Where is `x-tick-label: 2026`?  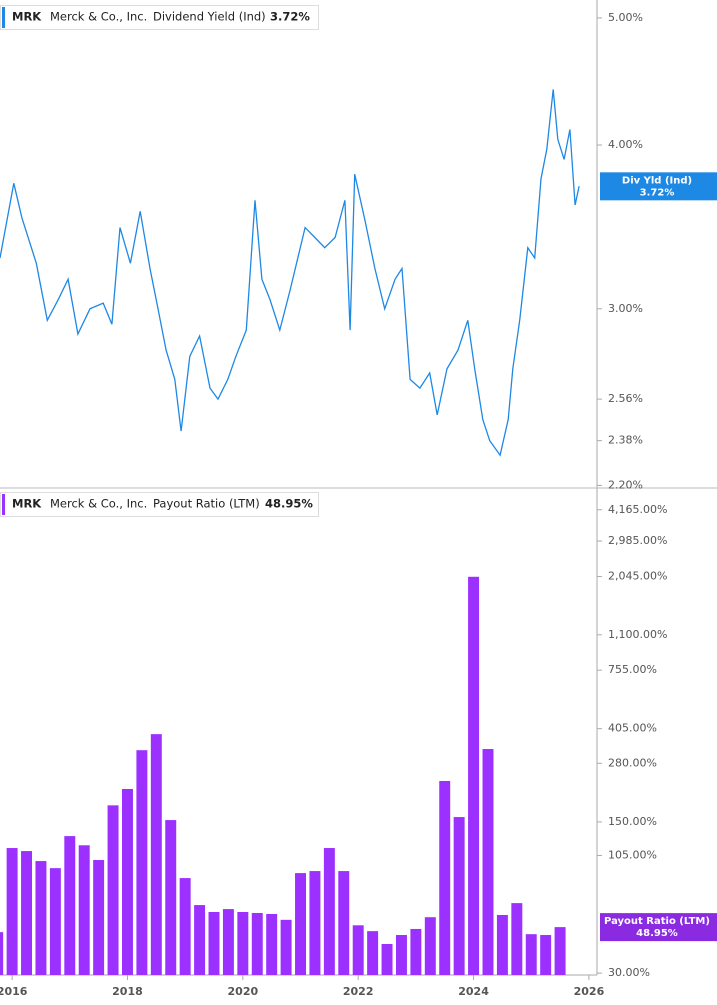
x-tick-label: 2026 is located at coordinates (589, 991).